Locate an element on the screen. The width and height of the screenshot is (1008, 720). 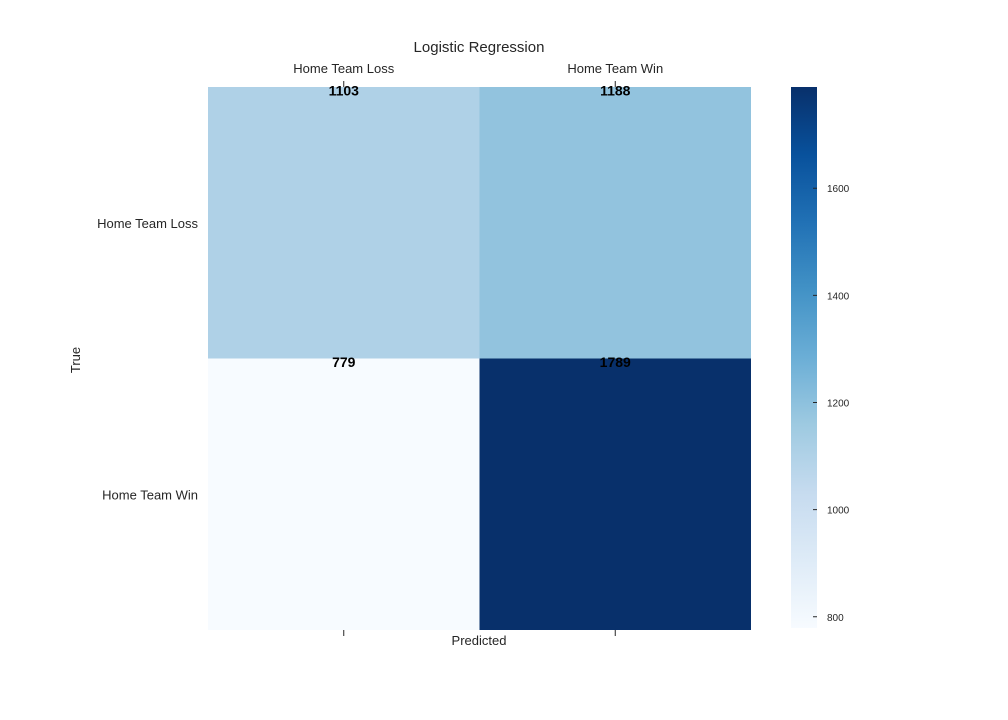
chart-title: Logistic Regression is located at coordinates (479, 47).